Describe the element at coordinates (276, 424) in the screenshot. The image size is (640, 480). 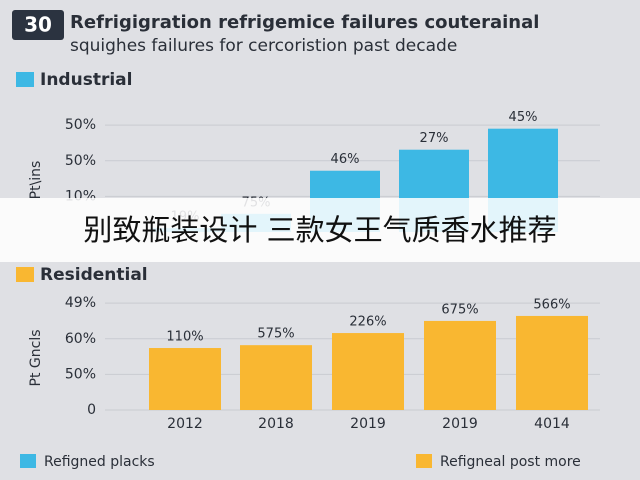
I see `x-tick-label: 2018` at that location.